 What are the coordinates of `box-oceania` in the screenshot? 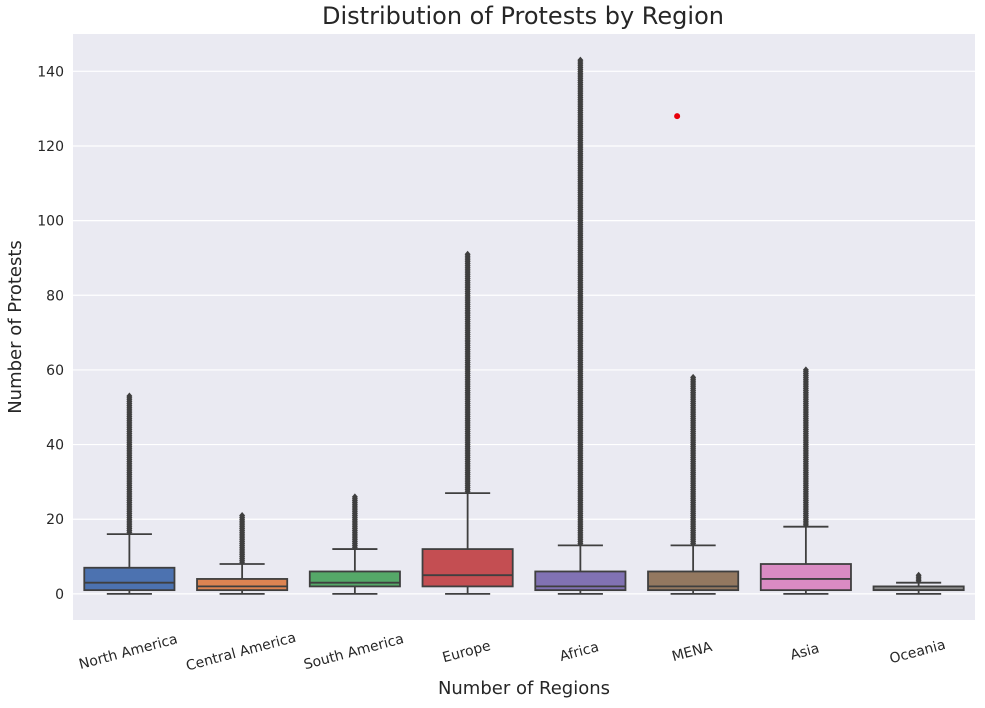 It's located at (918, 583).